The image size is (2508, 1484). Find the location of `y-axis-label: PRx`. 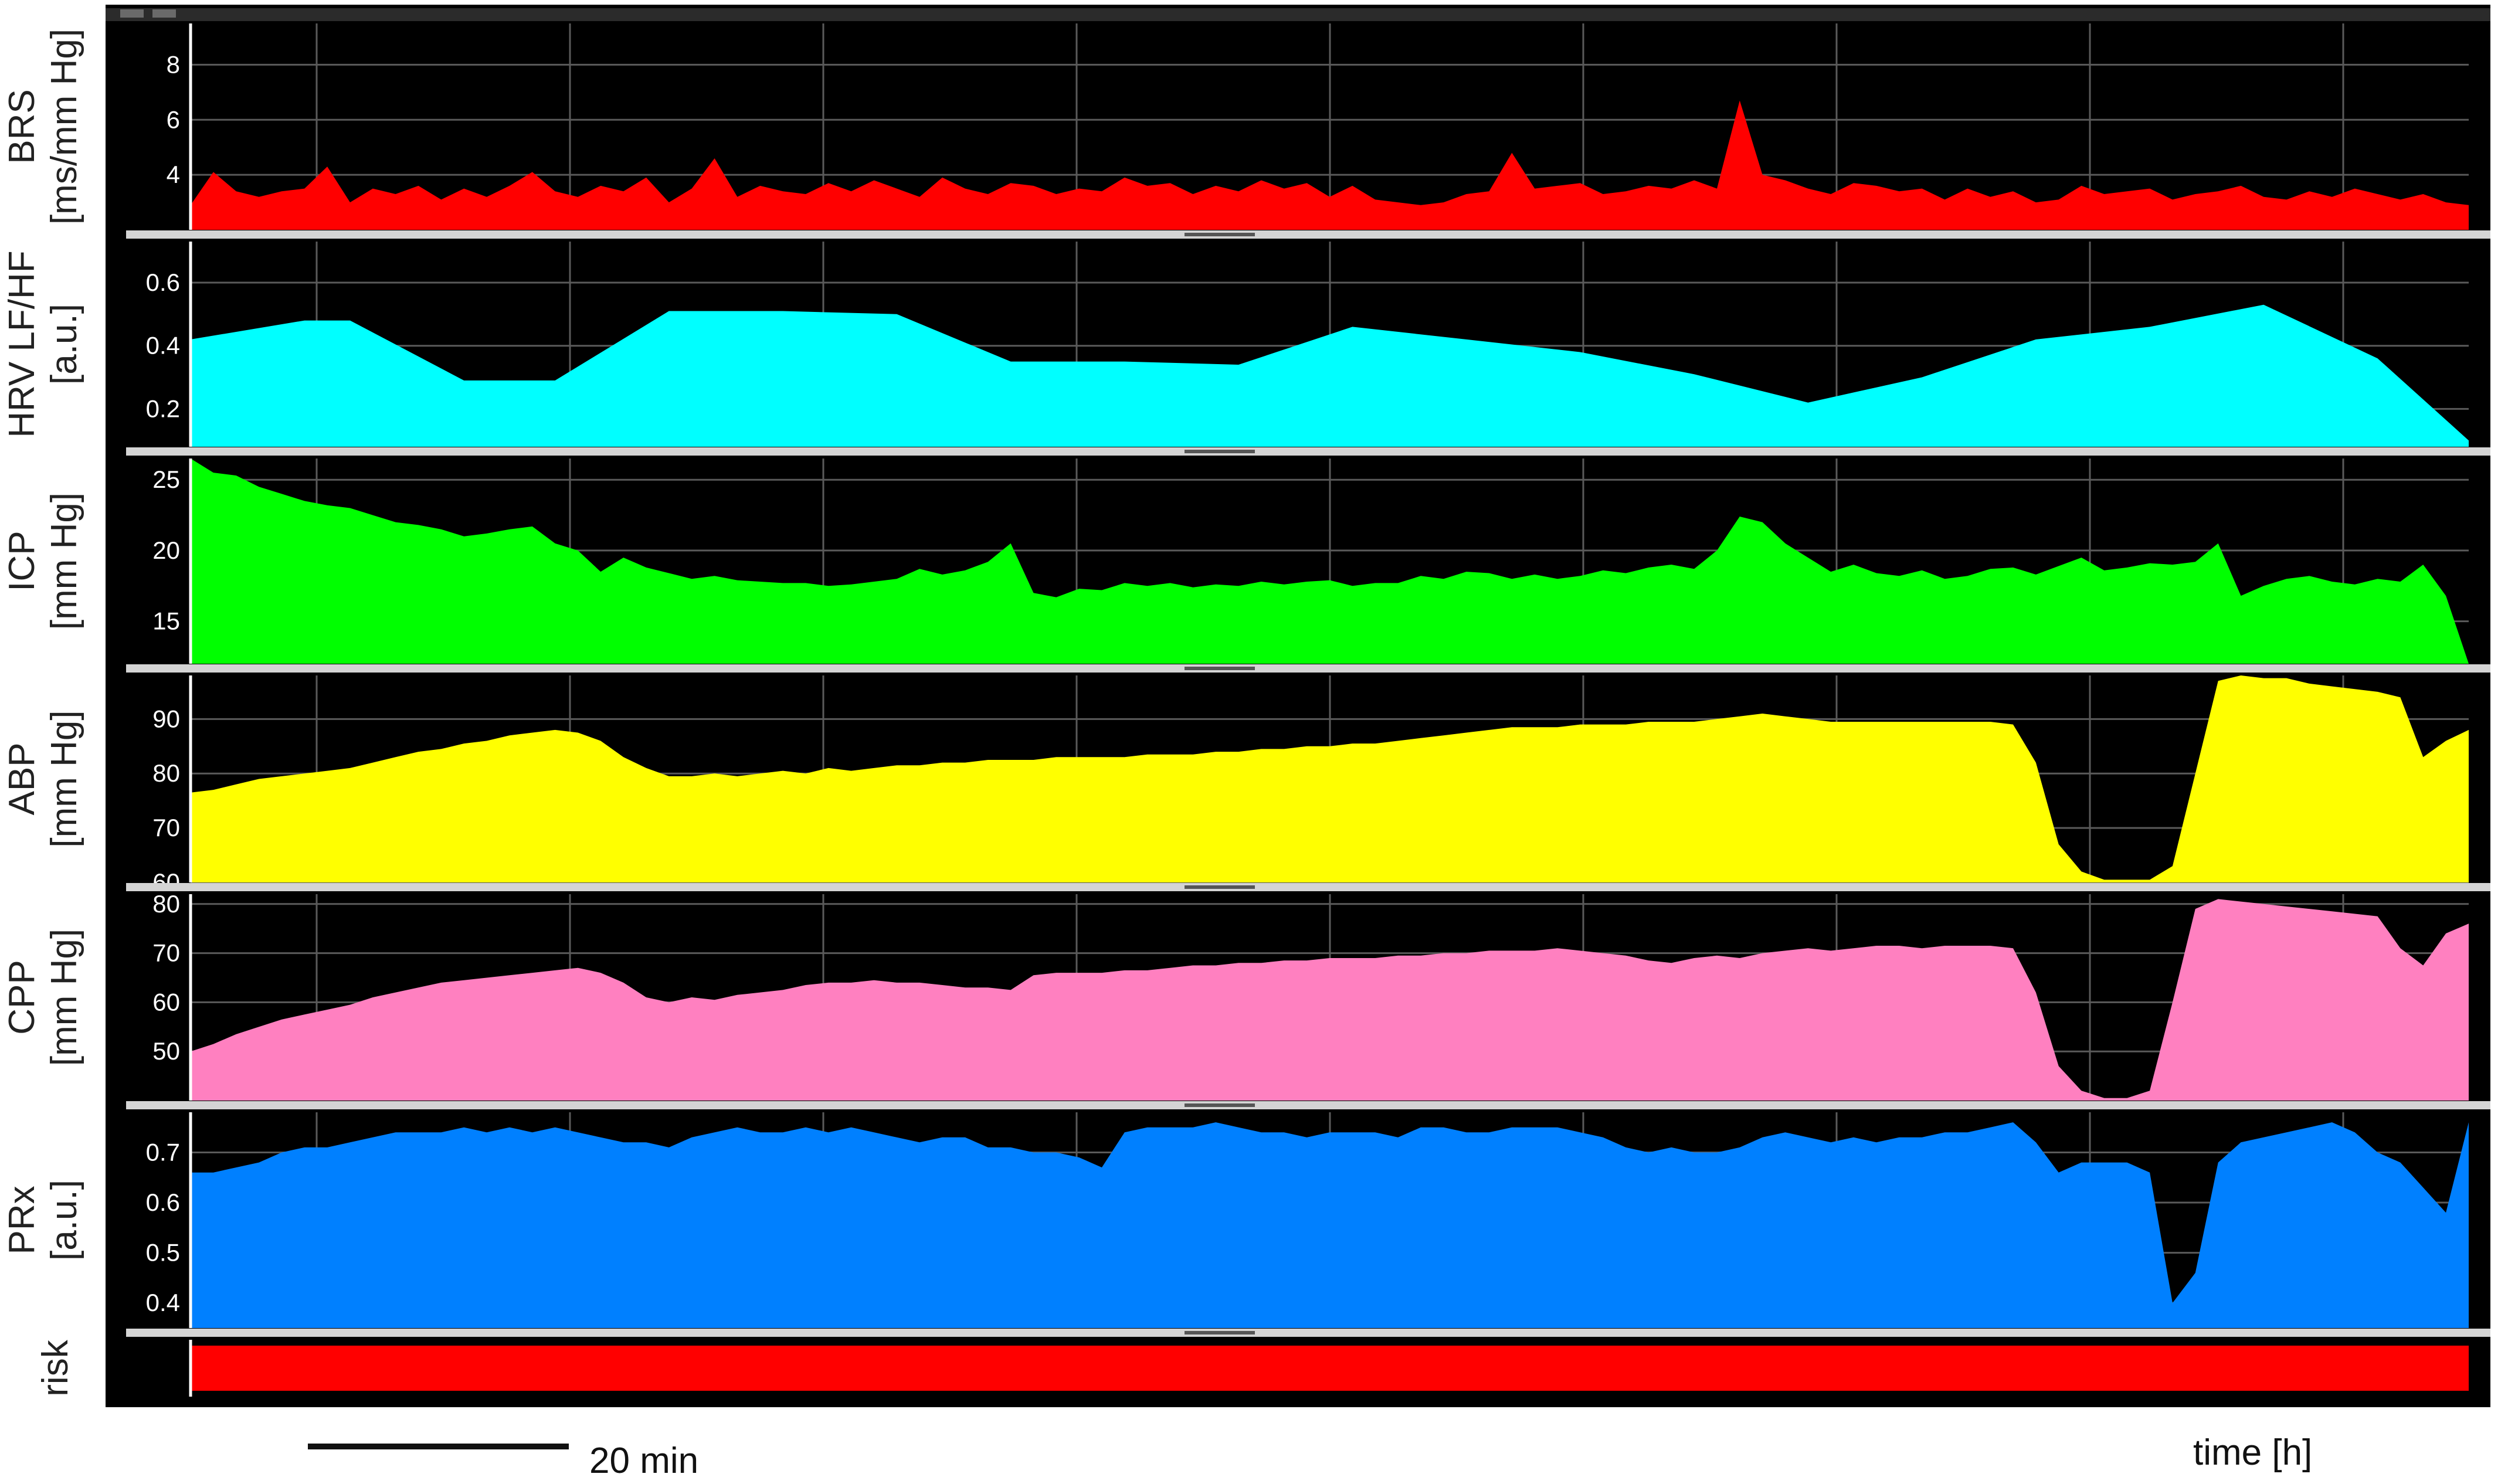

y-axis-label: PRx is located at coordinates (22, 1220).